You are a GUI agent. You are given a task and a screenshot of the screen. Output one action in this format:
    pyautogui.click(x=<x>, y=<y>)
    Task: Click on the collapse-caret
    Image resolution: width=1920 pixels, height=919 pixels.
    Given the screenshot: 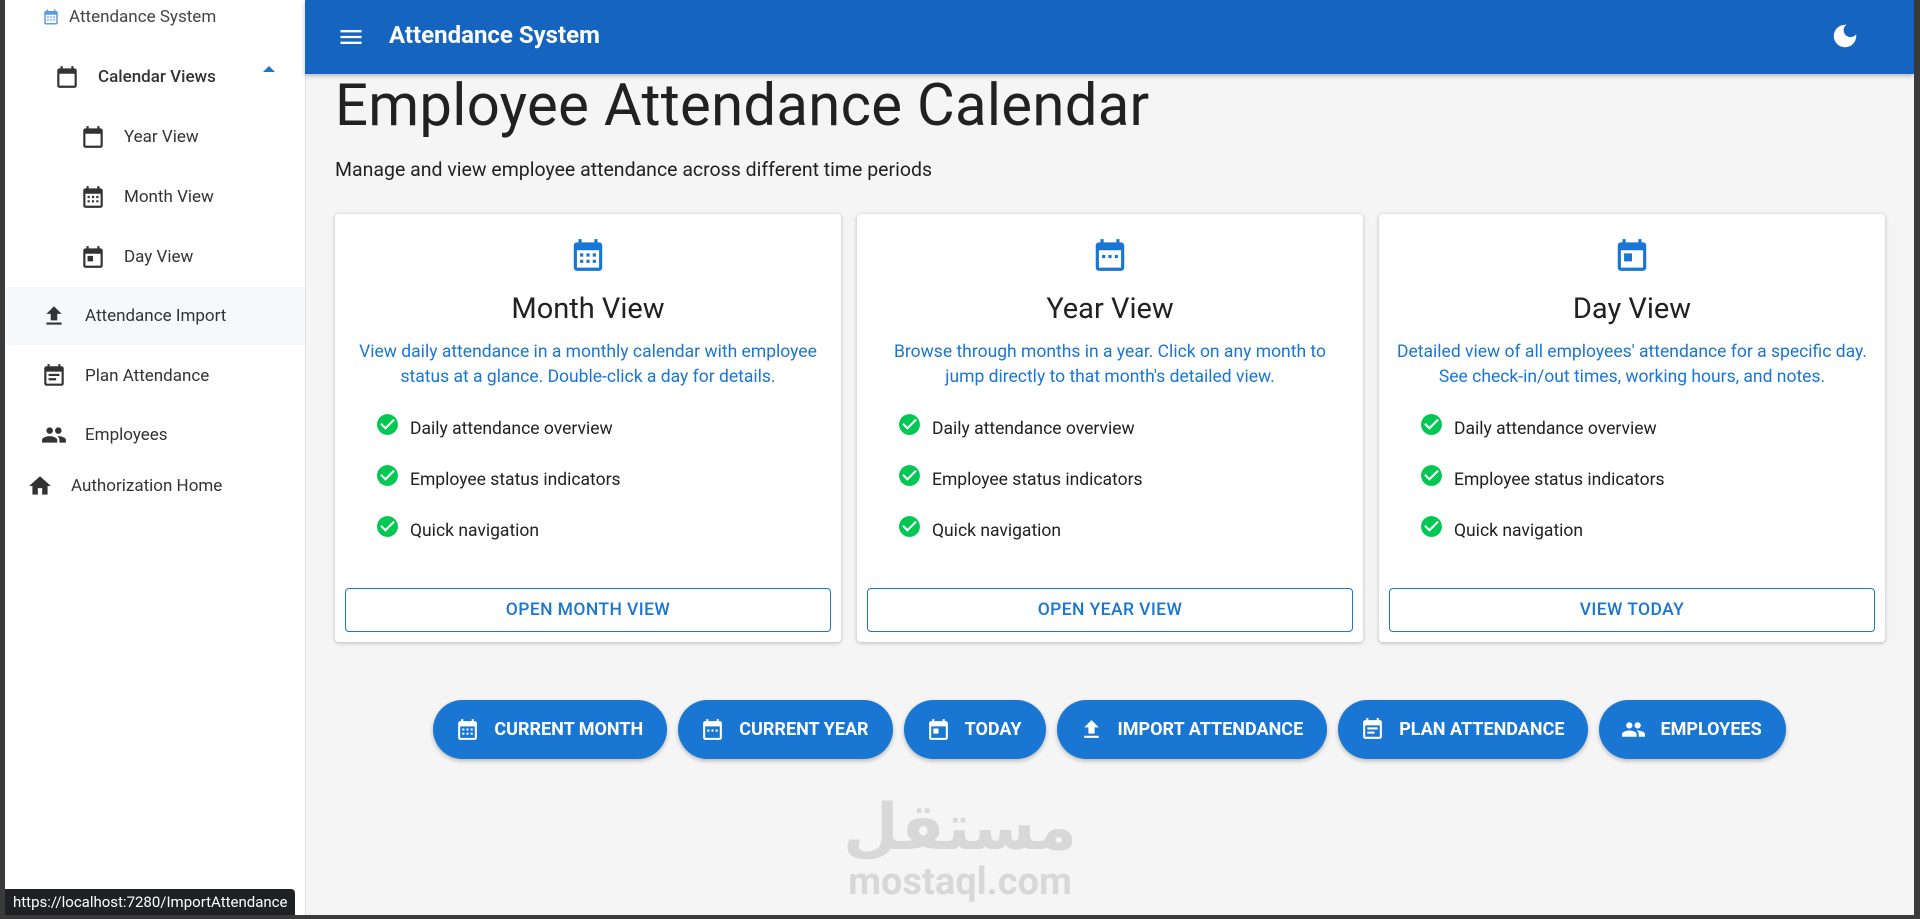 What is the action you would take?
    pyautogui.click(x=269, y=69)
    